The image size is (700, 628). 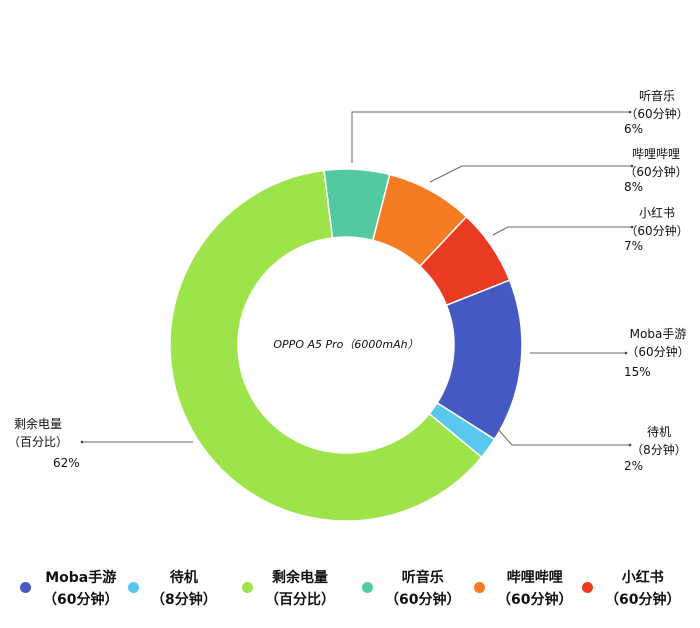 What do you see at coordinates (656, 230) in the screenshot?
I see `data-label-sub-5: （60分钟）` at bounding box center [656, 230].